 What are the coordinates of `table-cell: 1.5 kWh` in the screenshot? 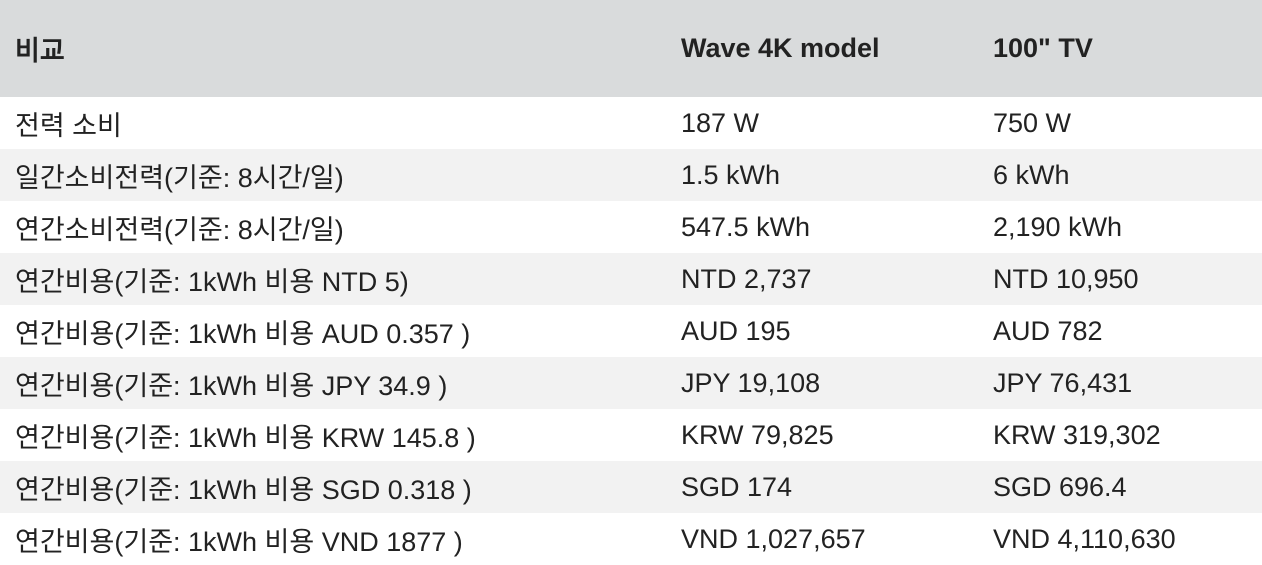 It's located at (822, 175).